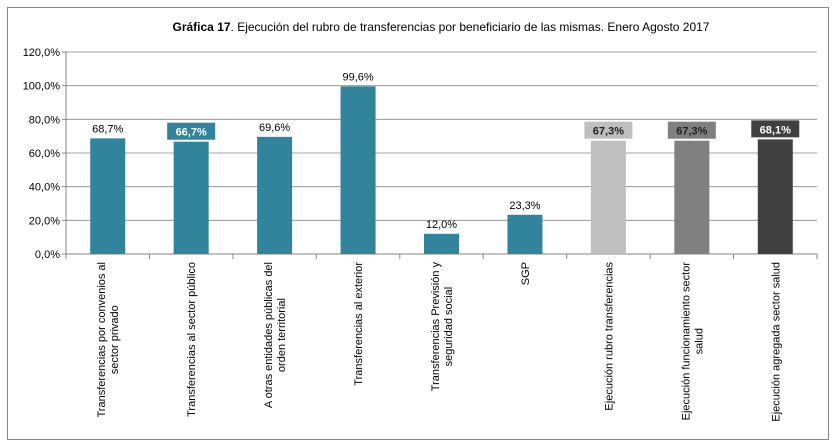 The width and height of the screenshot is (835, 447). What do you see at coordinates (274, 128) in the screenshot?
I see `value-label: 69,6%` at bounding box center [274, 128].